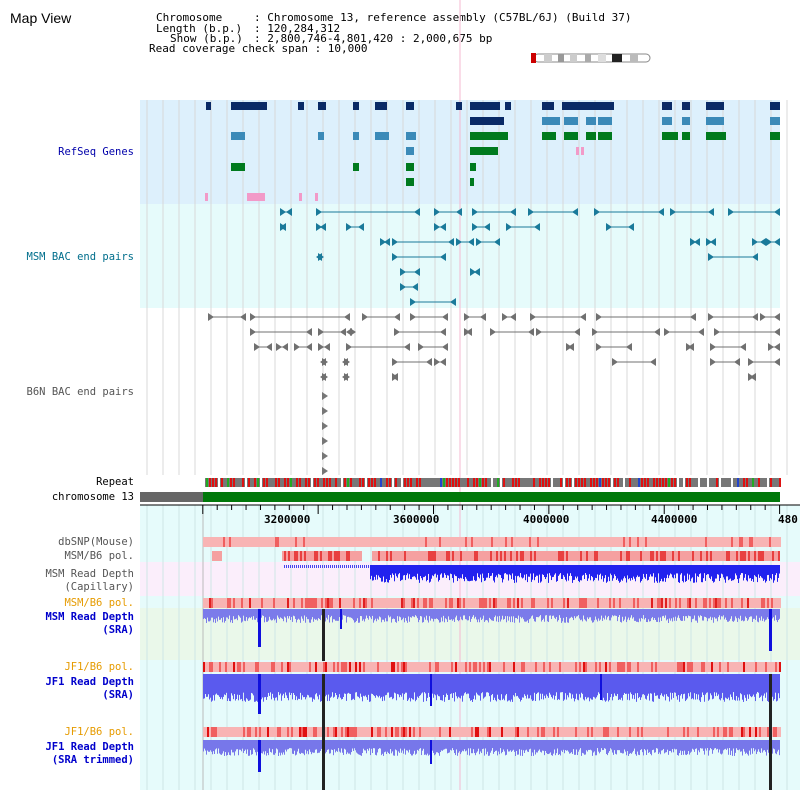 Image resolution: width=800 pixels, height=790 pixels. Describe the element at coordinates (89, 617) in the screenshot. I see `track-label-msm-depth-sra: MSM Read Depth` at that location.